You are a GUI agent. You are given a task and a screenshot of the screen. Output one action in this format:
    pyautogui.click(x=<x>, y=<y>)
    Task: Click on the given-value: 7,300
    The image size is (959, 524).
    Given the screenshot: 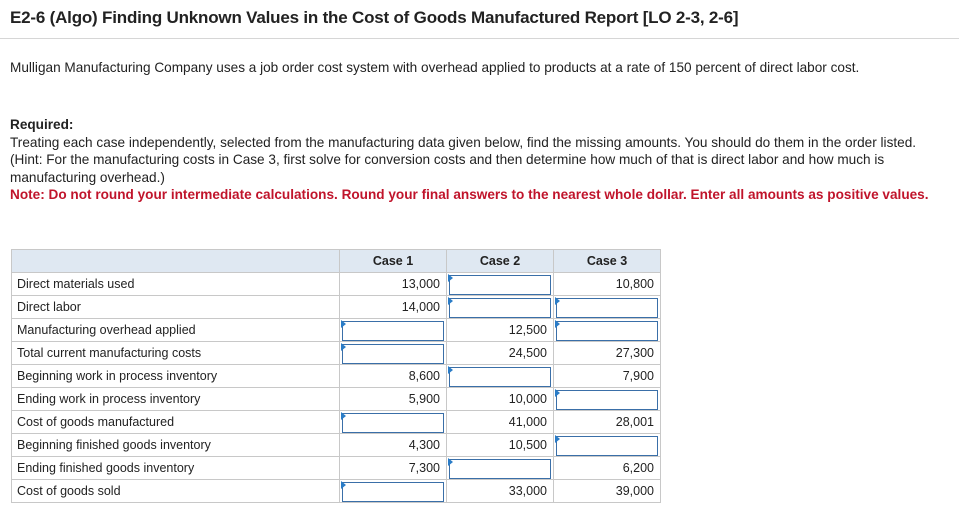 What is the action you would take?
    pyautogui.click(x=393, y=468)
    